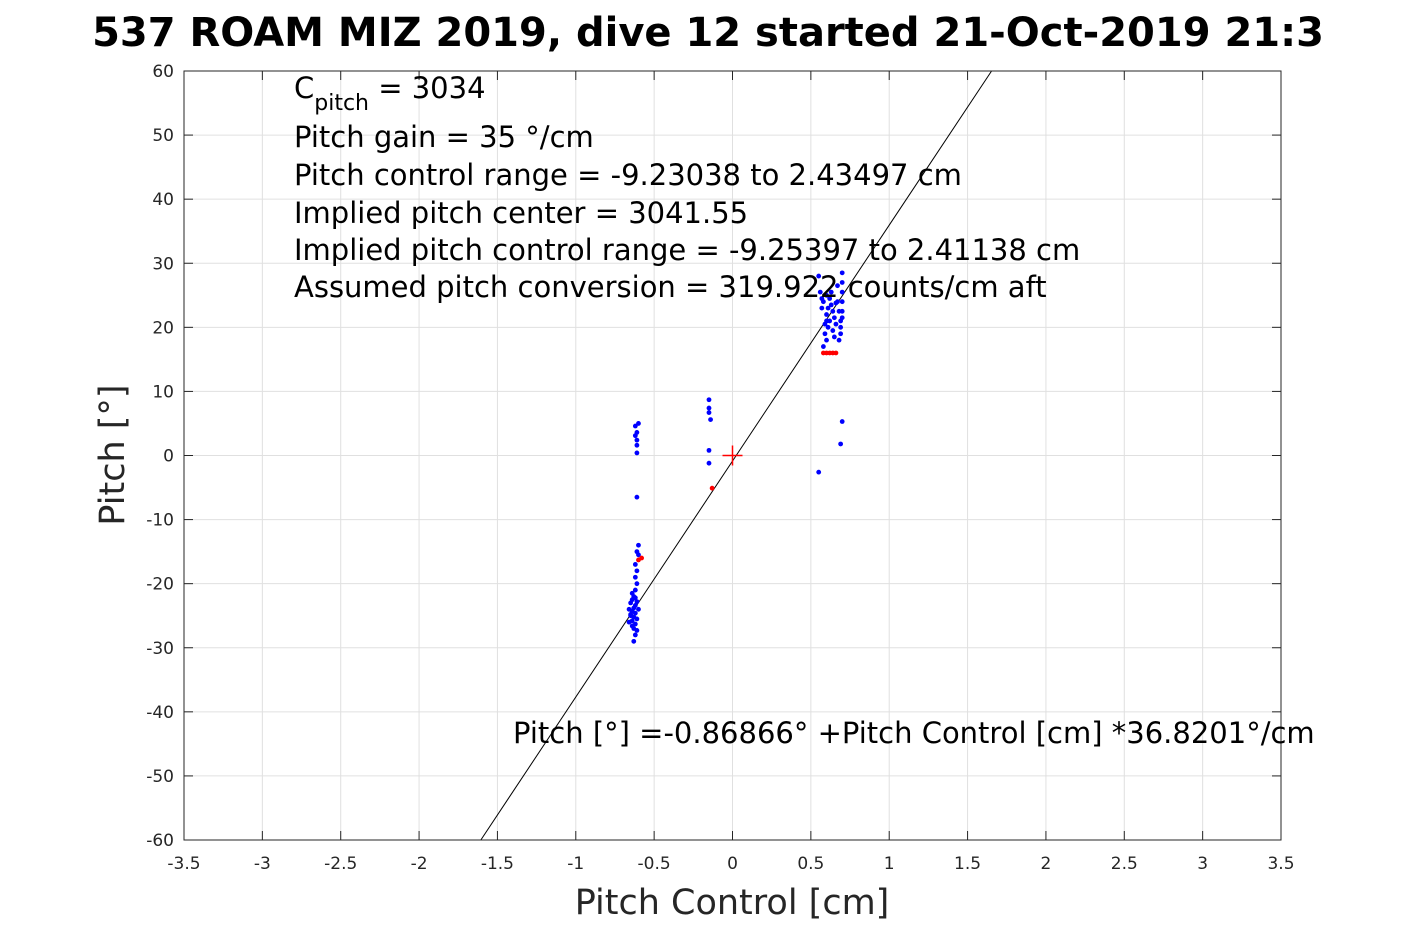  I want to click on y-tick-label: -10, so click(160, 521).